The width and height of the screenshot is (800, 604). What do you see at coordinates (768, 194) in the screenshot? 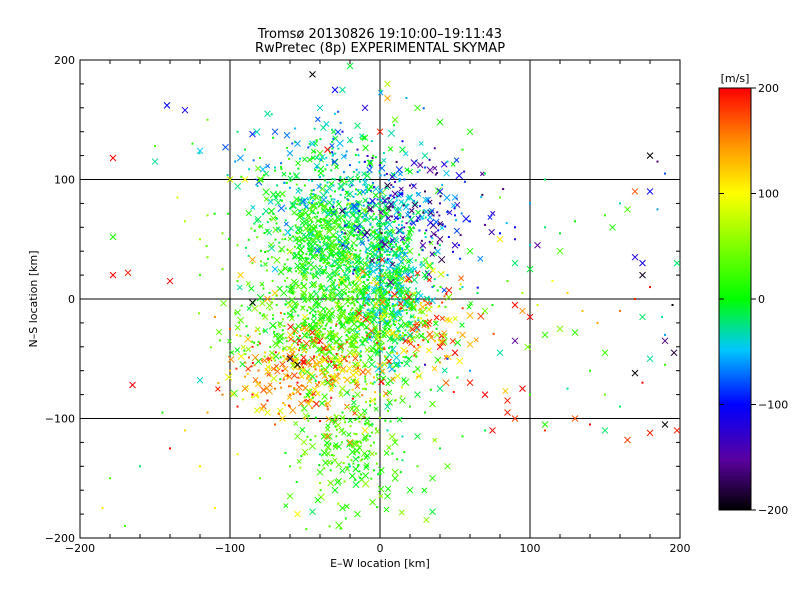
I see `colorbar-tick-label: 100` at bounding box center [768, 194].